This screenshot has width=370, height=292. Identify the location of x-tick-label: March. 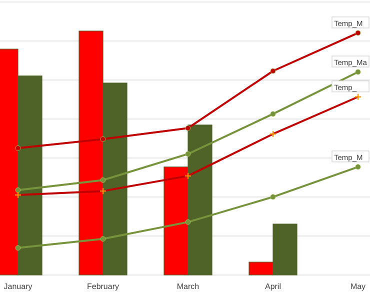
(188, 286).